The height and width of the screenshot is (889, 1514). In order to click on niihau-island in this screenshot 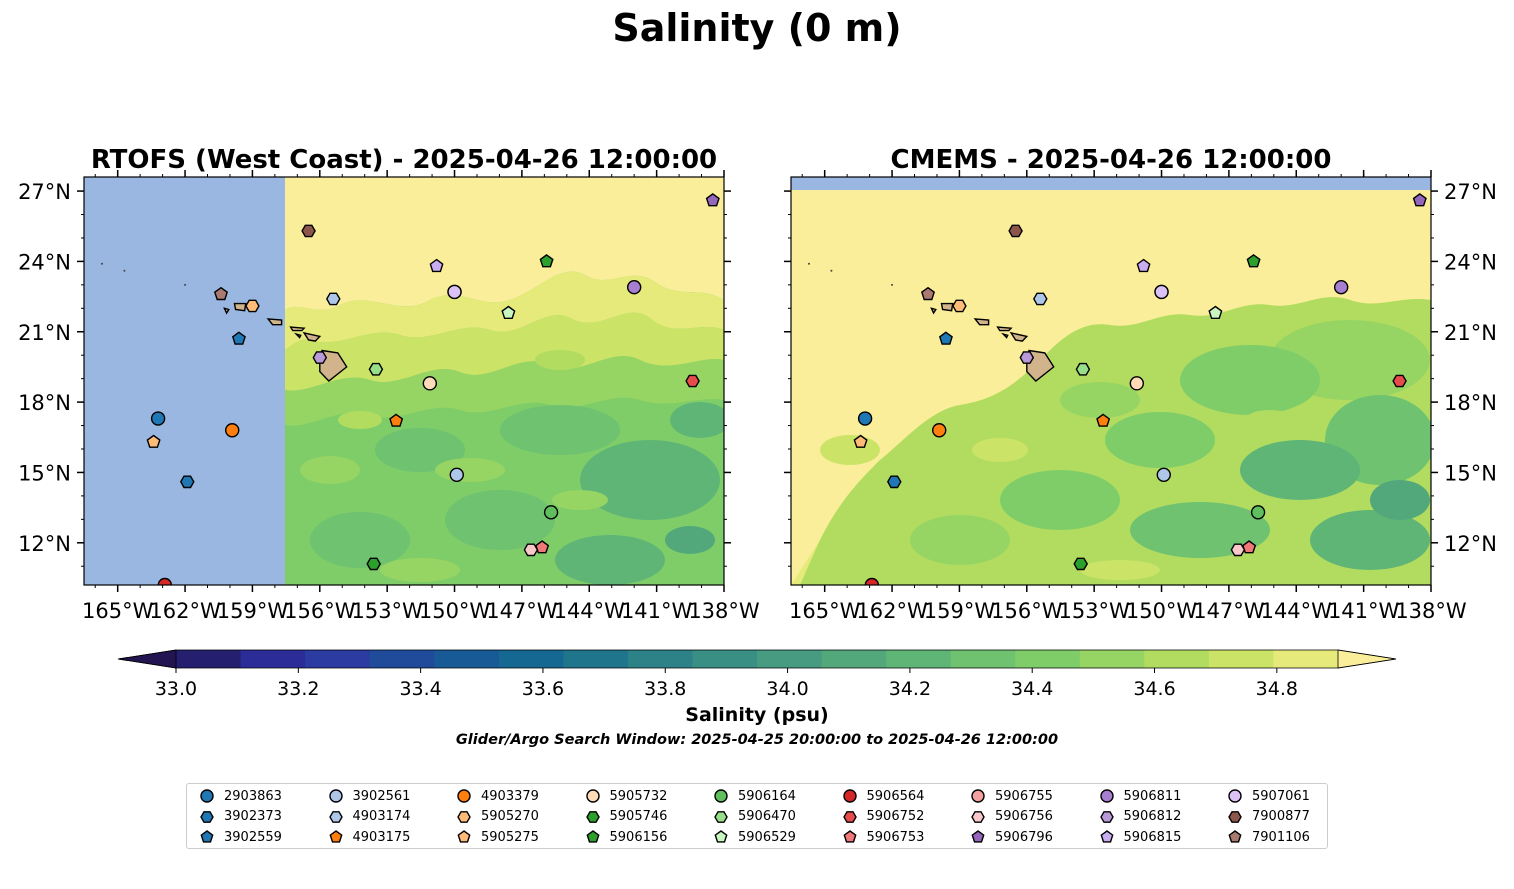, I will do `click(933, 311)`.